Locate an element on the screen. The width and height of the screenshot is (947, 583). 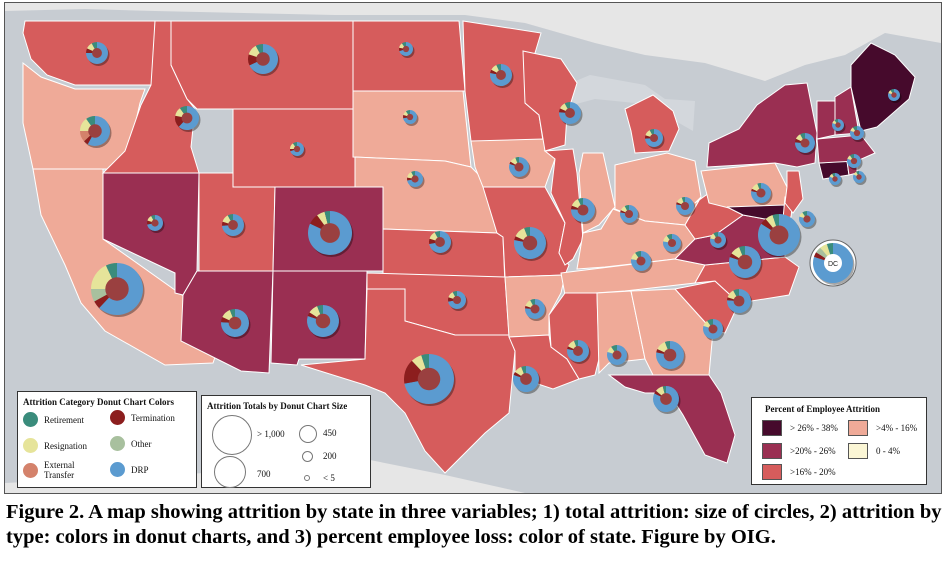
legend-label: Termination is located at coordinates (153, 417).